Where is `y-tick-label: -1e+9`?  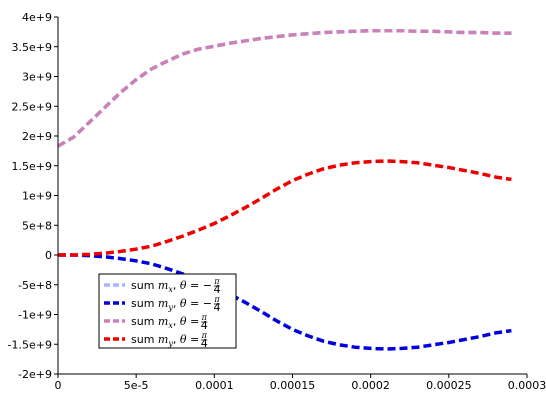 y-tick-label: -1e+9 is located at coordinates (35, 315).